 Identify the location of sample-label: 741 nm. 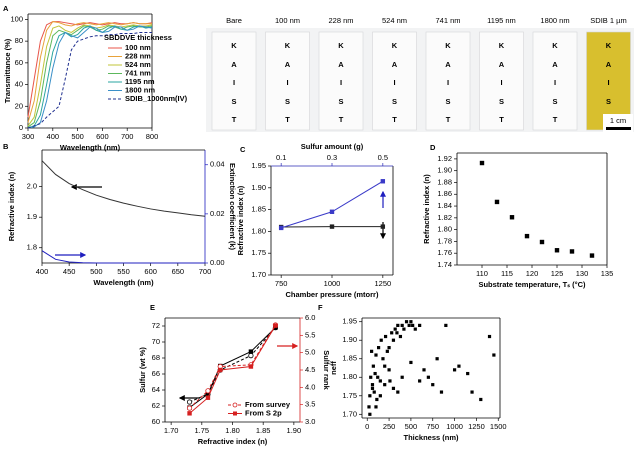
(447, 20).